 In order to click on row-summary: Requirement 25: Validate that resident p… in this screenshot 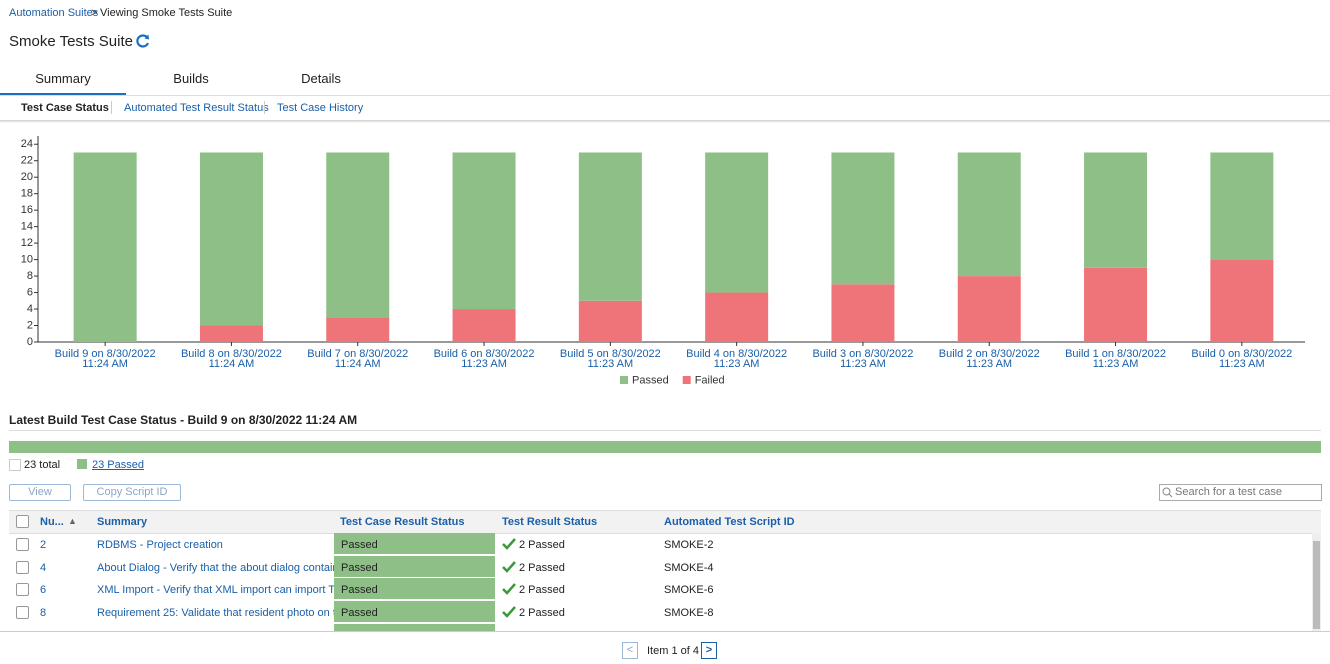, I will do `click(225, 613)`.